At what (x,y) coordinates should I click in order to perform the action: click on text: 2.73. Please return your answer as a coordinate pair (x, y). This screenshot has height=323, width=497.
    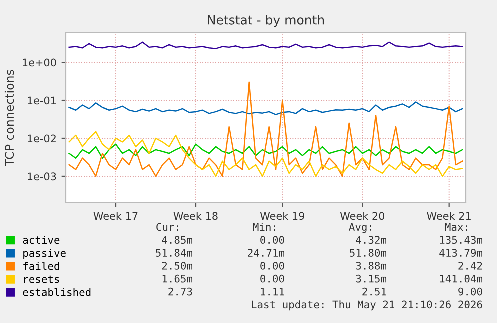
    Looking at the image, I should click on (180, 292).